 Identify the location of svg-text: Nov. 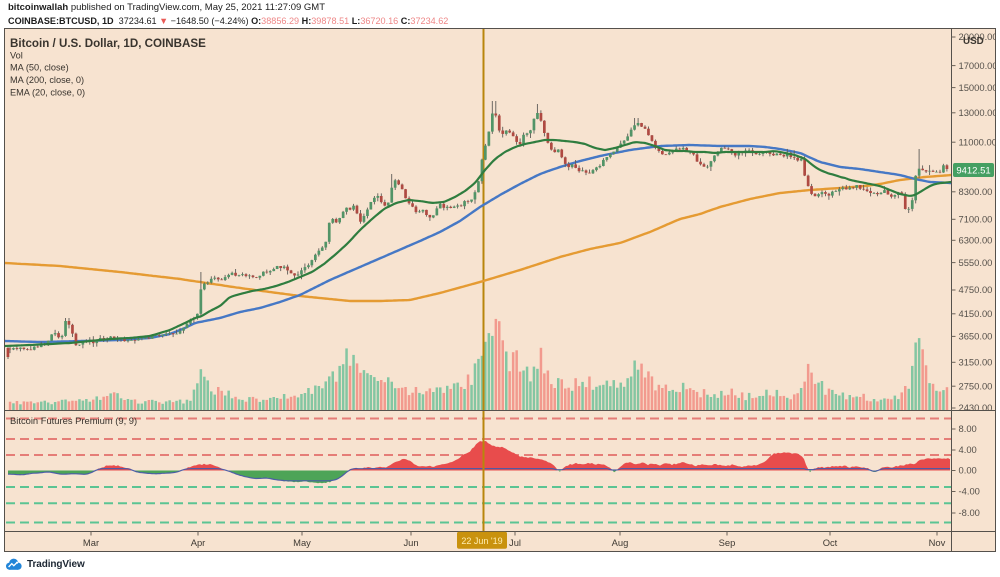
(937, 542).